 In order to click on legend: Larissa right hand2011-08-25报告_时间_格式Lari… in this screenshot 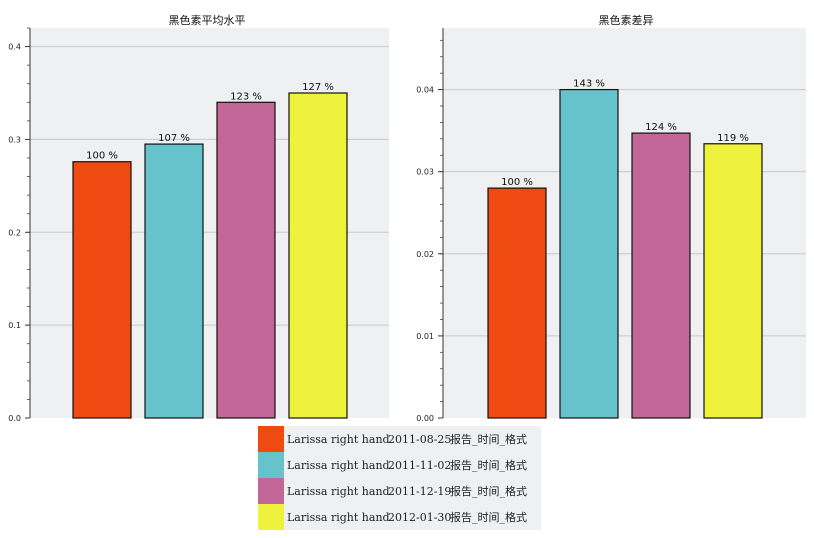, I will do `click(399, 478)`.